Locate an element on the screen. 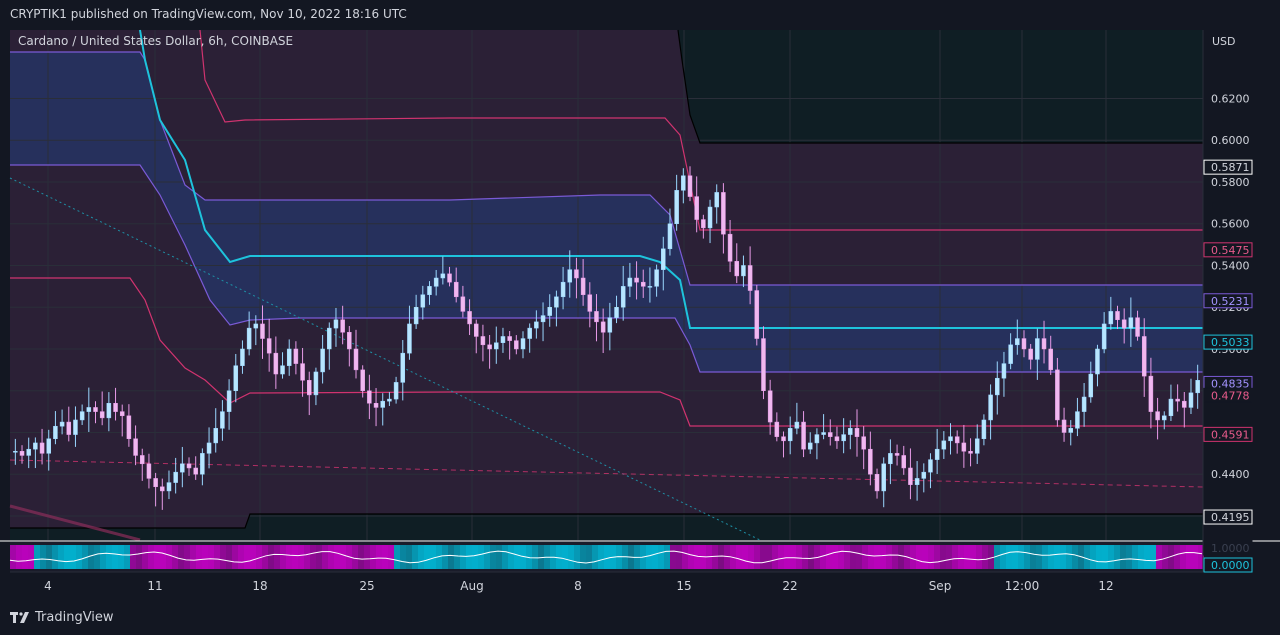 Image resolution: width=1280 pixels, height=635 pixels. price-label-0.5871: 0.5871 is located at coordinates (1230, 167).